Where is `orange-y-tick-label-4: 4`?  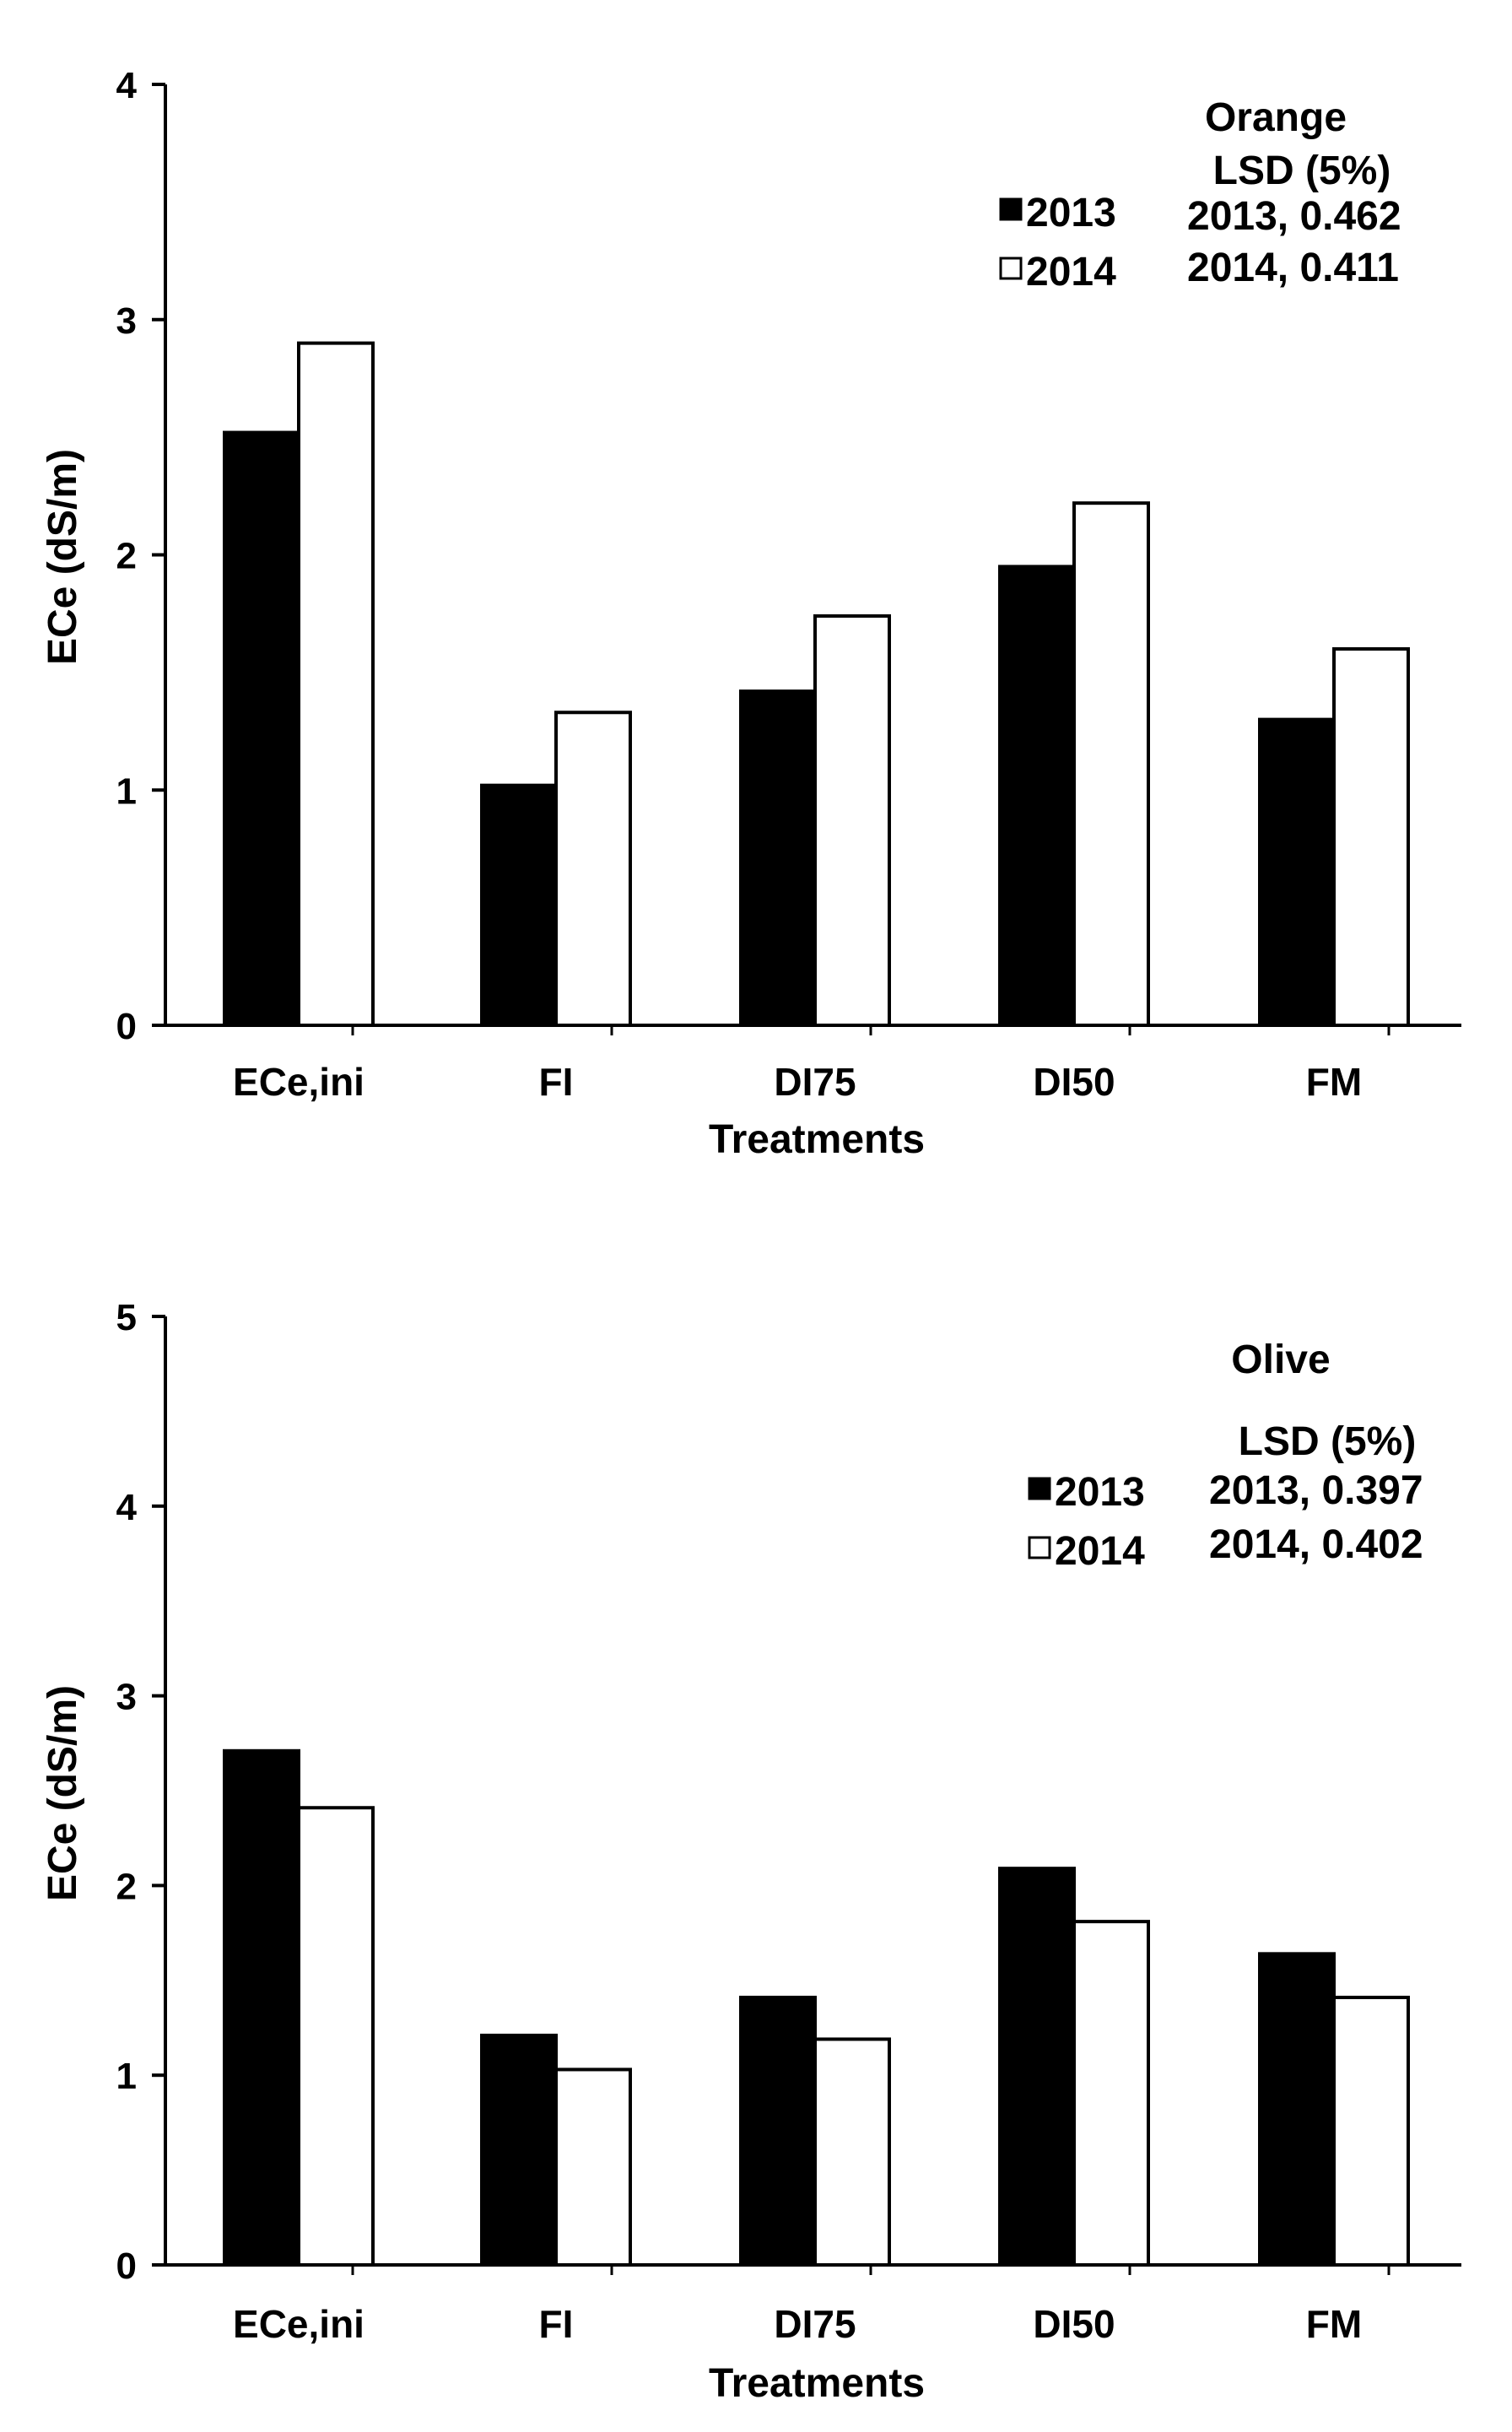 orange-y-tick-label-4: 4 is located at coordinates (127, 85).